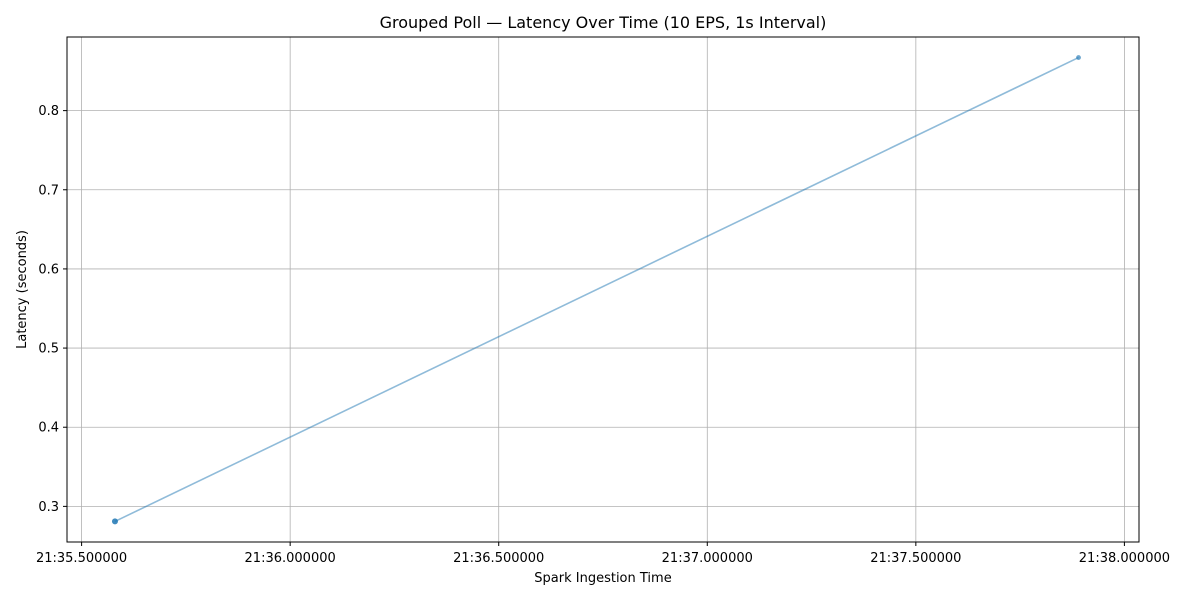  Describe the element at coordinates (48, 428) in the screenshot. I see `y-tick-label: 0.4` at that location.